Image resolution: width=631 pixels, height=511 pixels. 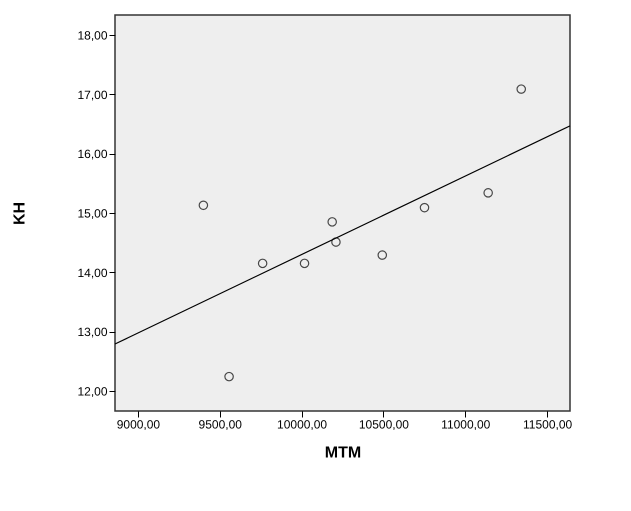 What do you see at coordinates (466, 425) in the screenshot?
I see `x-tick-label: 11000,00` at bounding box center [466, 425].